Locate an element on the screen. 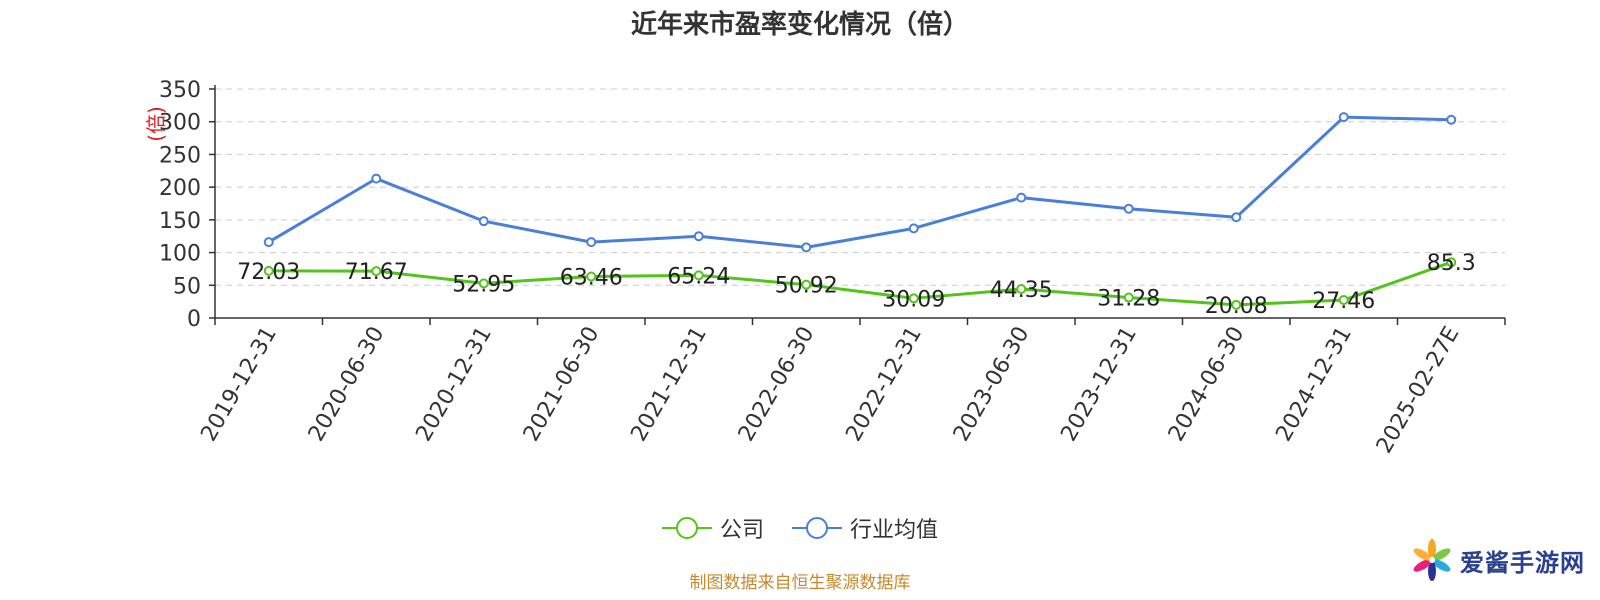 The image size is (1600, 600). data-label-company: 27.46 is located at coordinates (1343, 301).